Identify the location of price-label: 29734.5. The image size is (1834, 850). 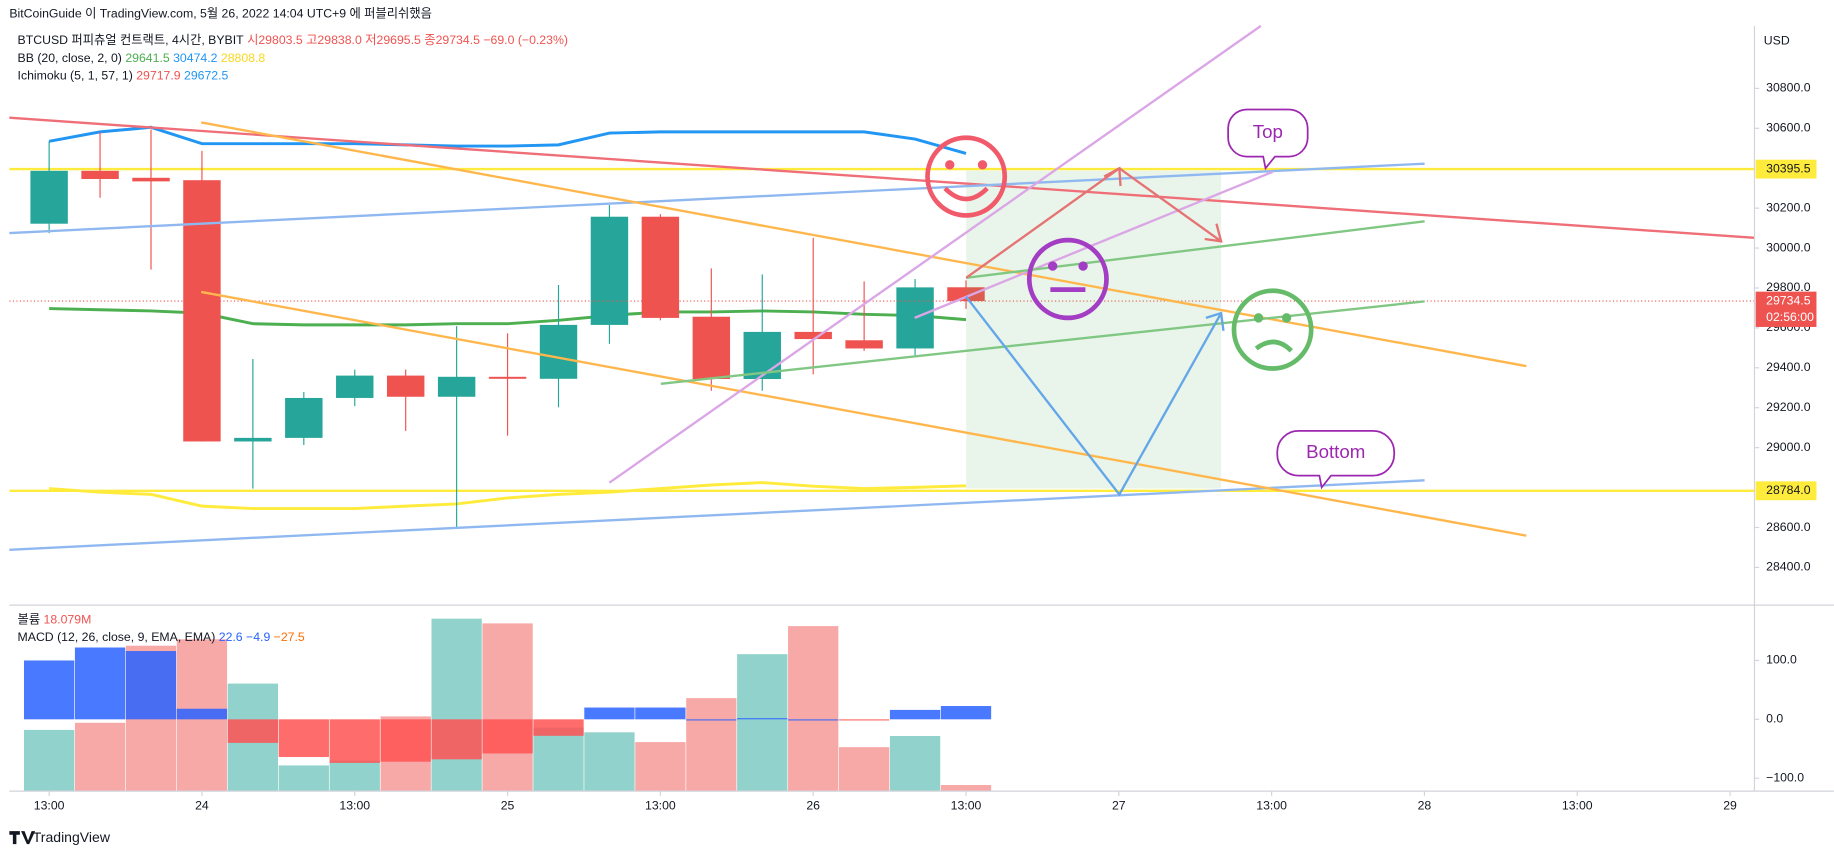
(1788, 300).